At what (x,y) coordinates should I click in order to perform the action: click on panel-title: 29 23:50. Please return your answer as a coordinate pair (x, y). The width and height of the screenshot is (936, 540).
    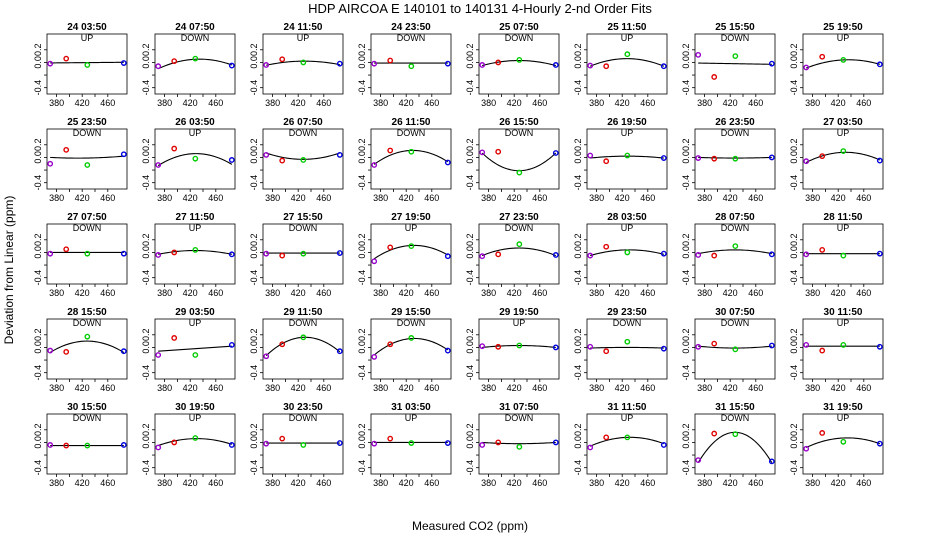
    Looking at the image, I should click on (627, 312).